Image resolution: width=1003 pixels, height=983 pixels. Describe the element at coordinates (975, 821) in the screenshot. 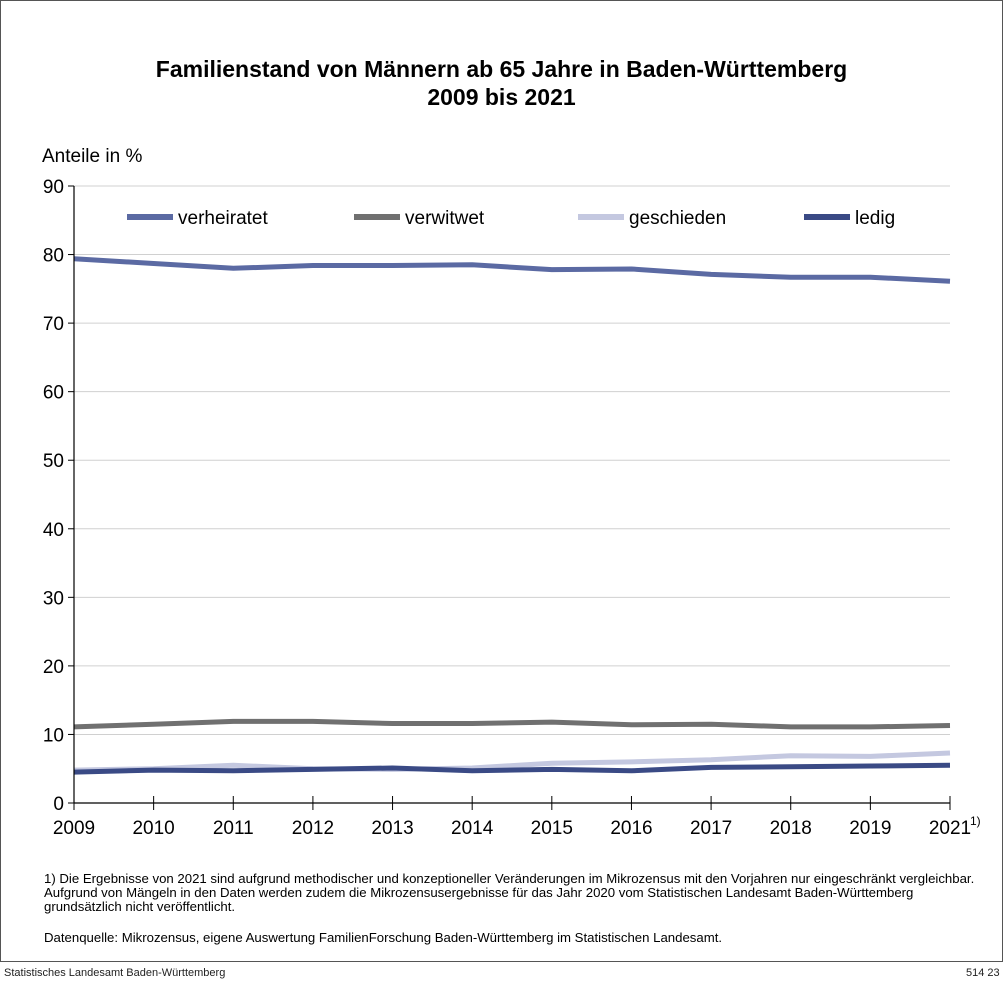

I see `footnote-marker: 1)` at that location.